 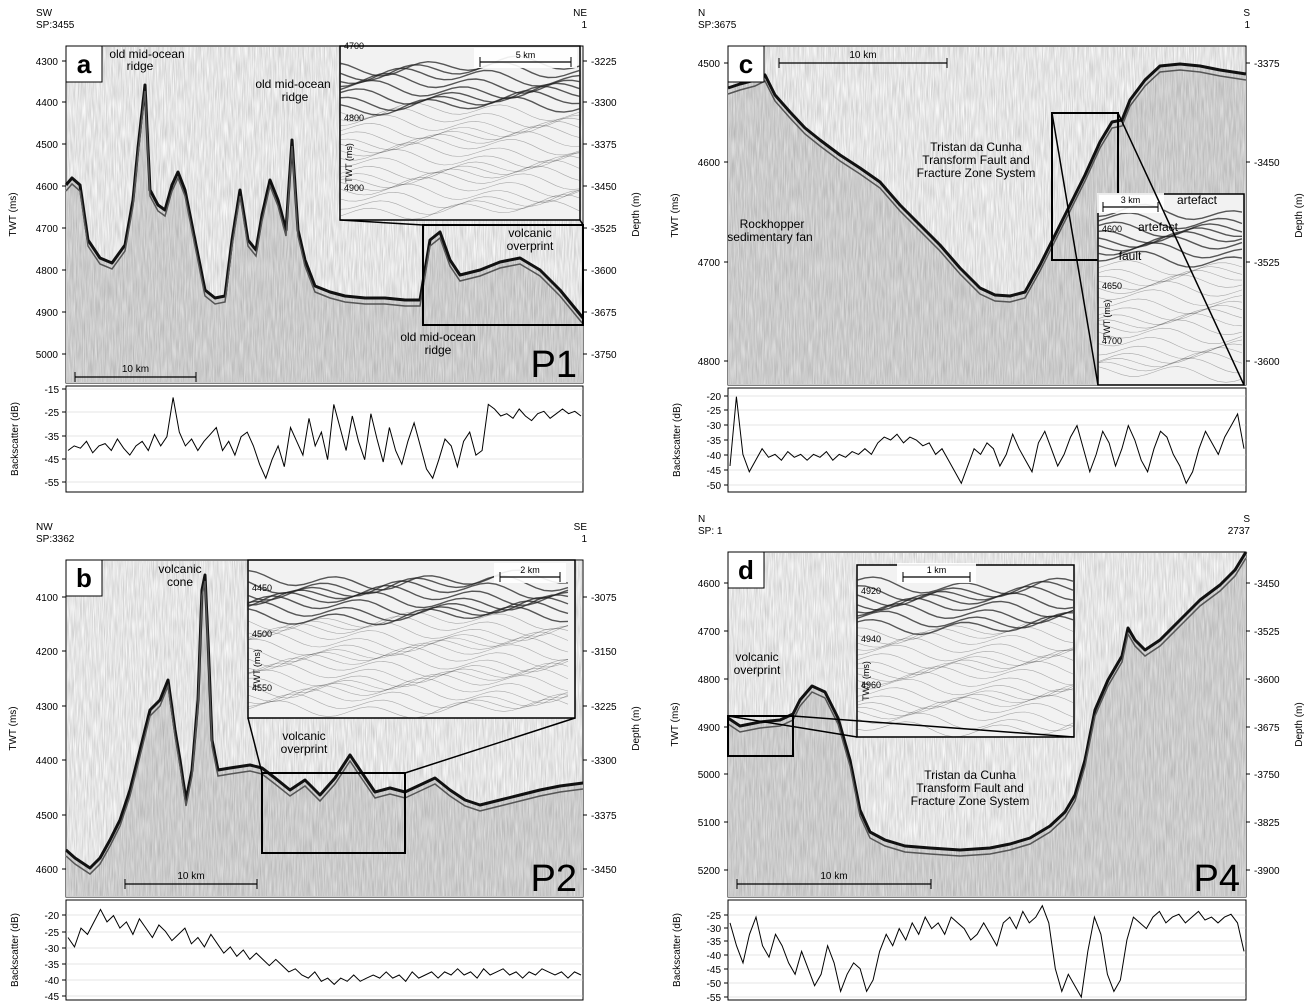 I want to click on backscatter-tick-label: -15, so click(x=52, y=390).